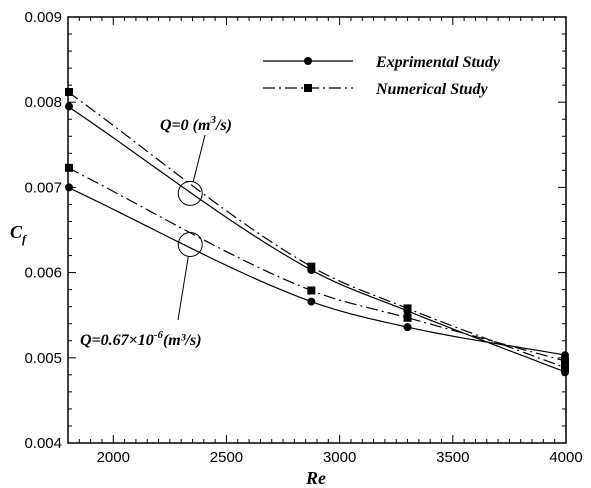 The width and height of the screenshot is (591, 488). What do you see at coordinates (185, 125) in the screenshot?
I see `annotation-label-main: Q=0 (m` at bounding box center [185, 125].